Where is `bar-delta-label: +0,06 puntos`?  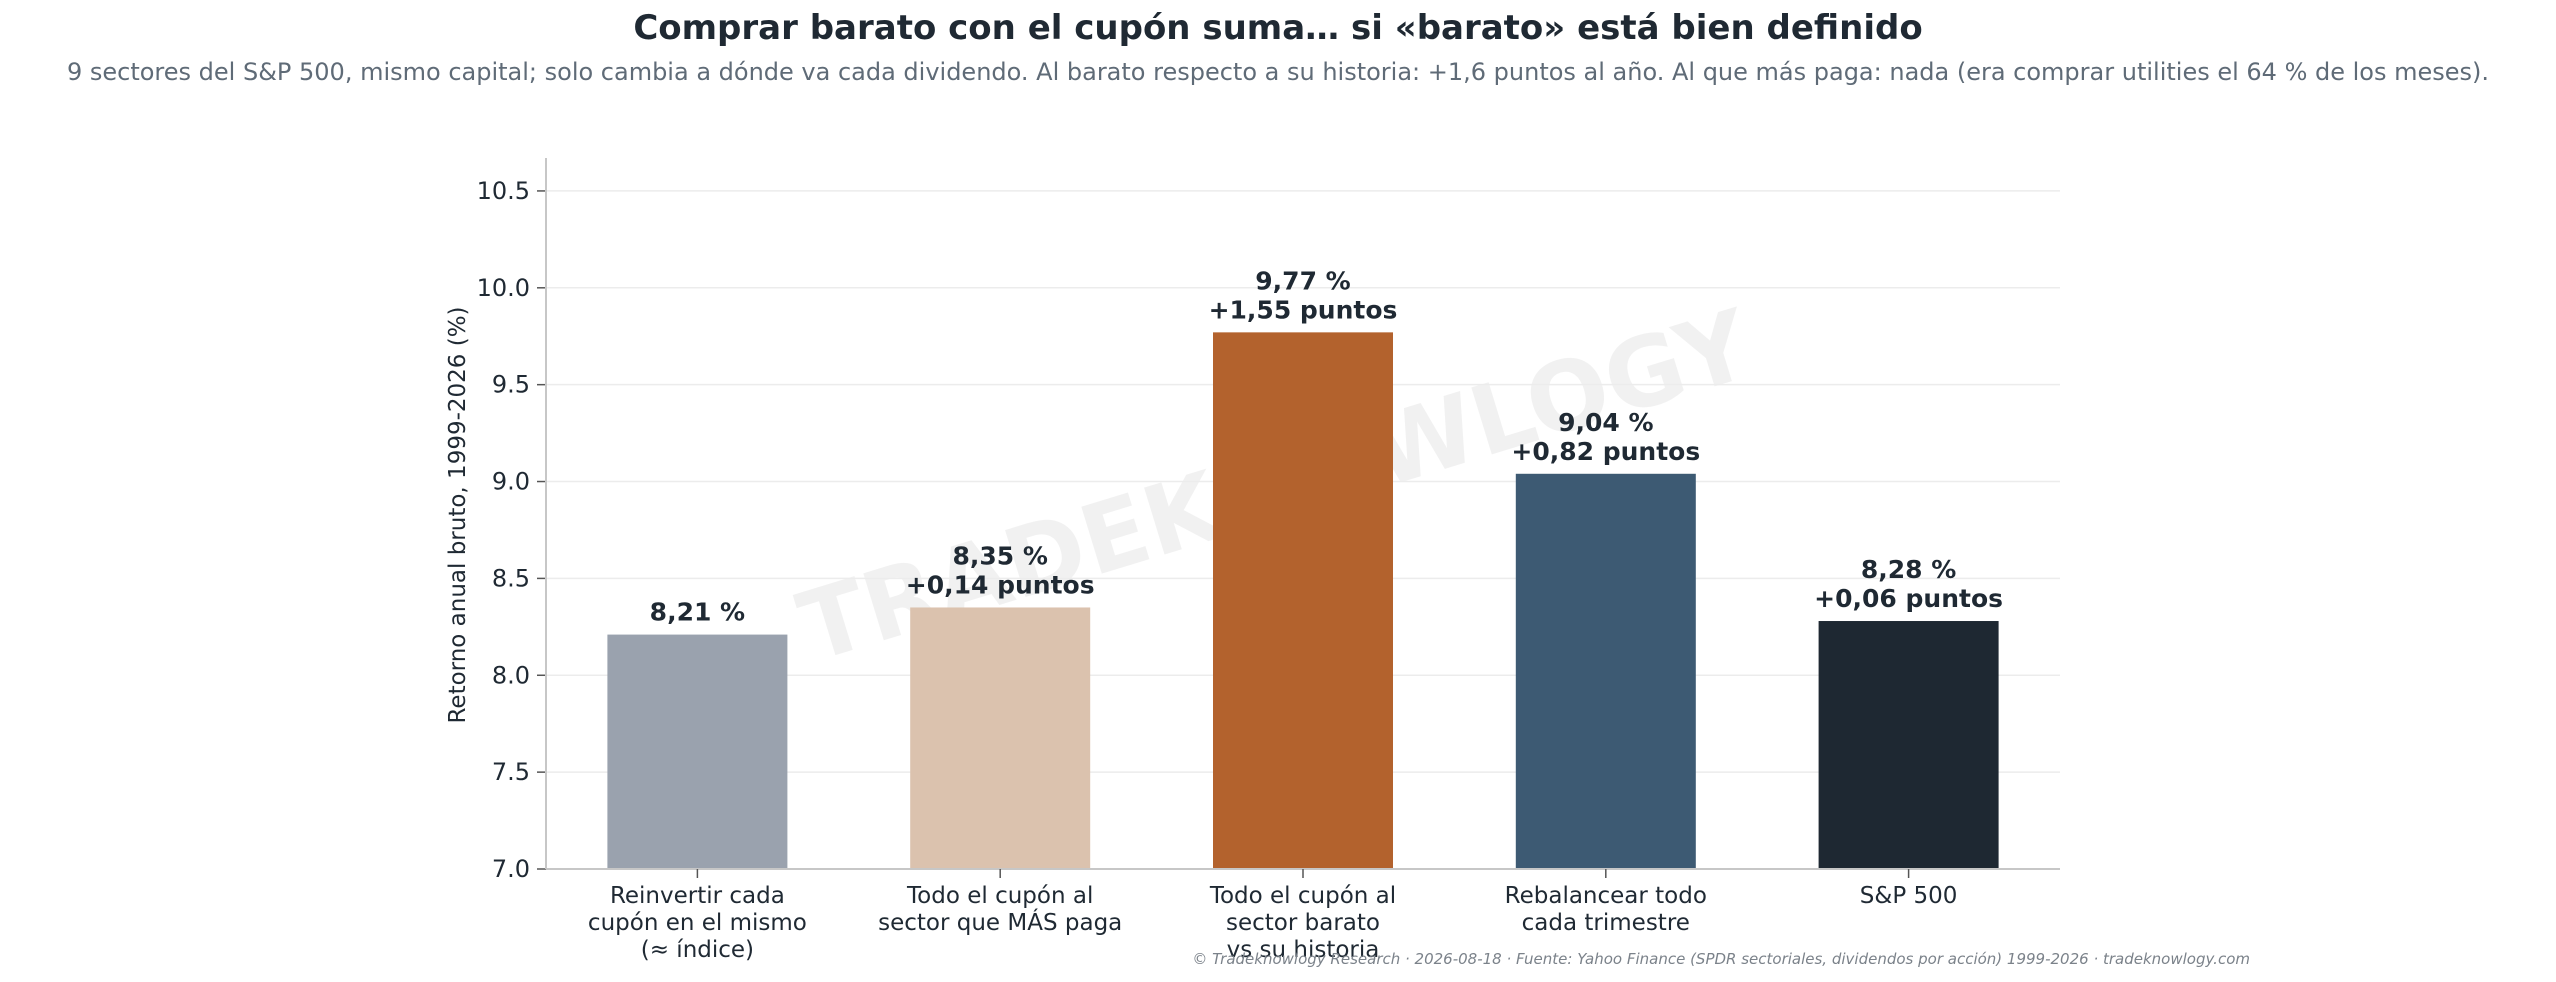 bar-delta-label: +0,06 puntos is located at coordinates (1908, 598).